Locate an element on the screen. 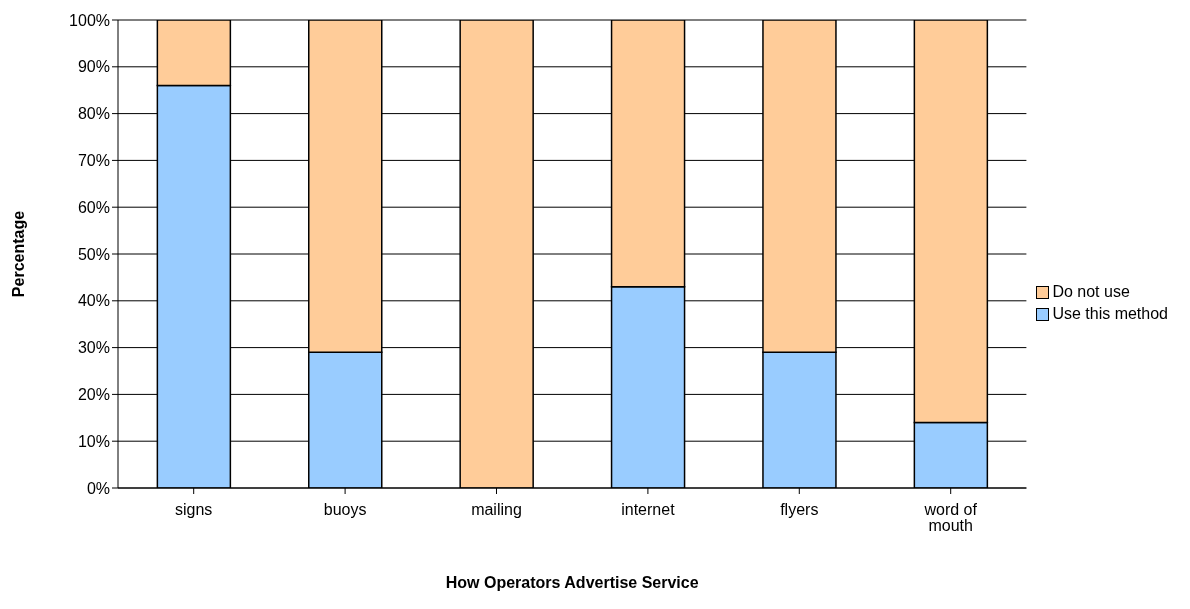 This screenshot has height=609, width=1190. y-tick-label: 100% is located at coordinates (89, 20).